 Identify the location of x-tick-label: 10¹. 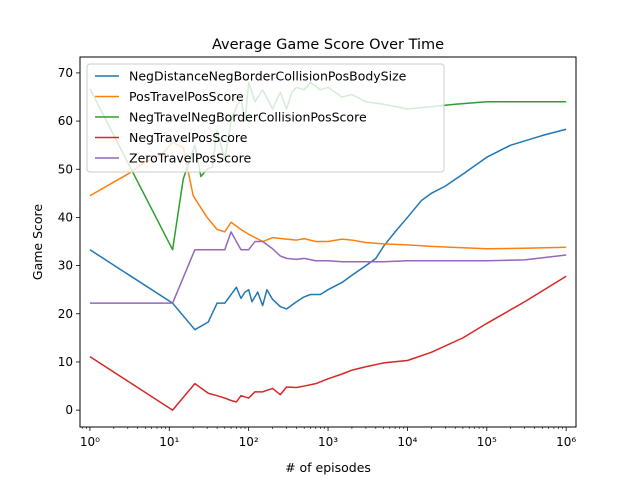
(169, 442).